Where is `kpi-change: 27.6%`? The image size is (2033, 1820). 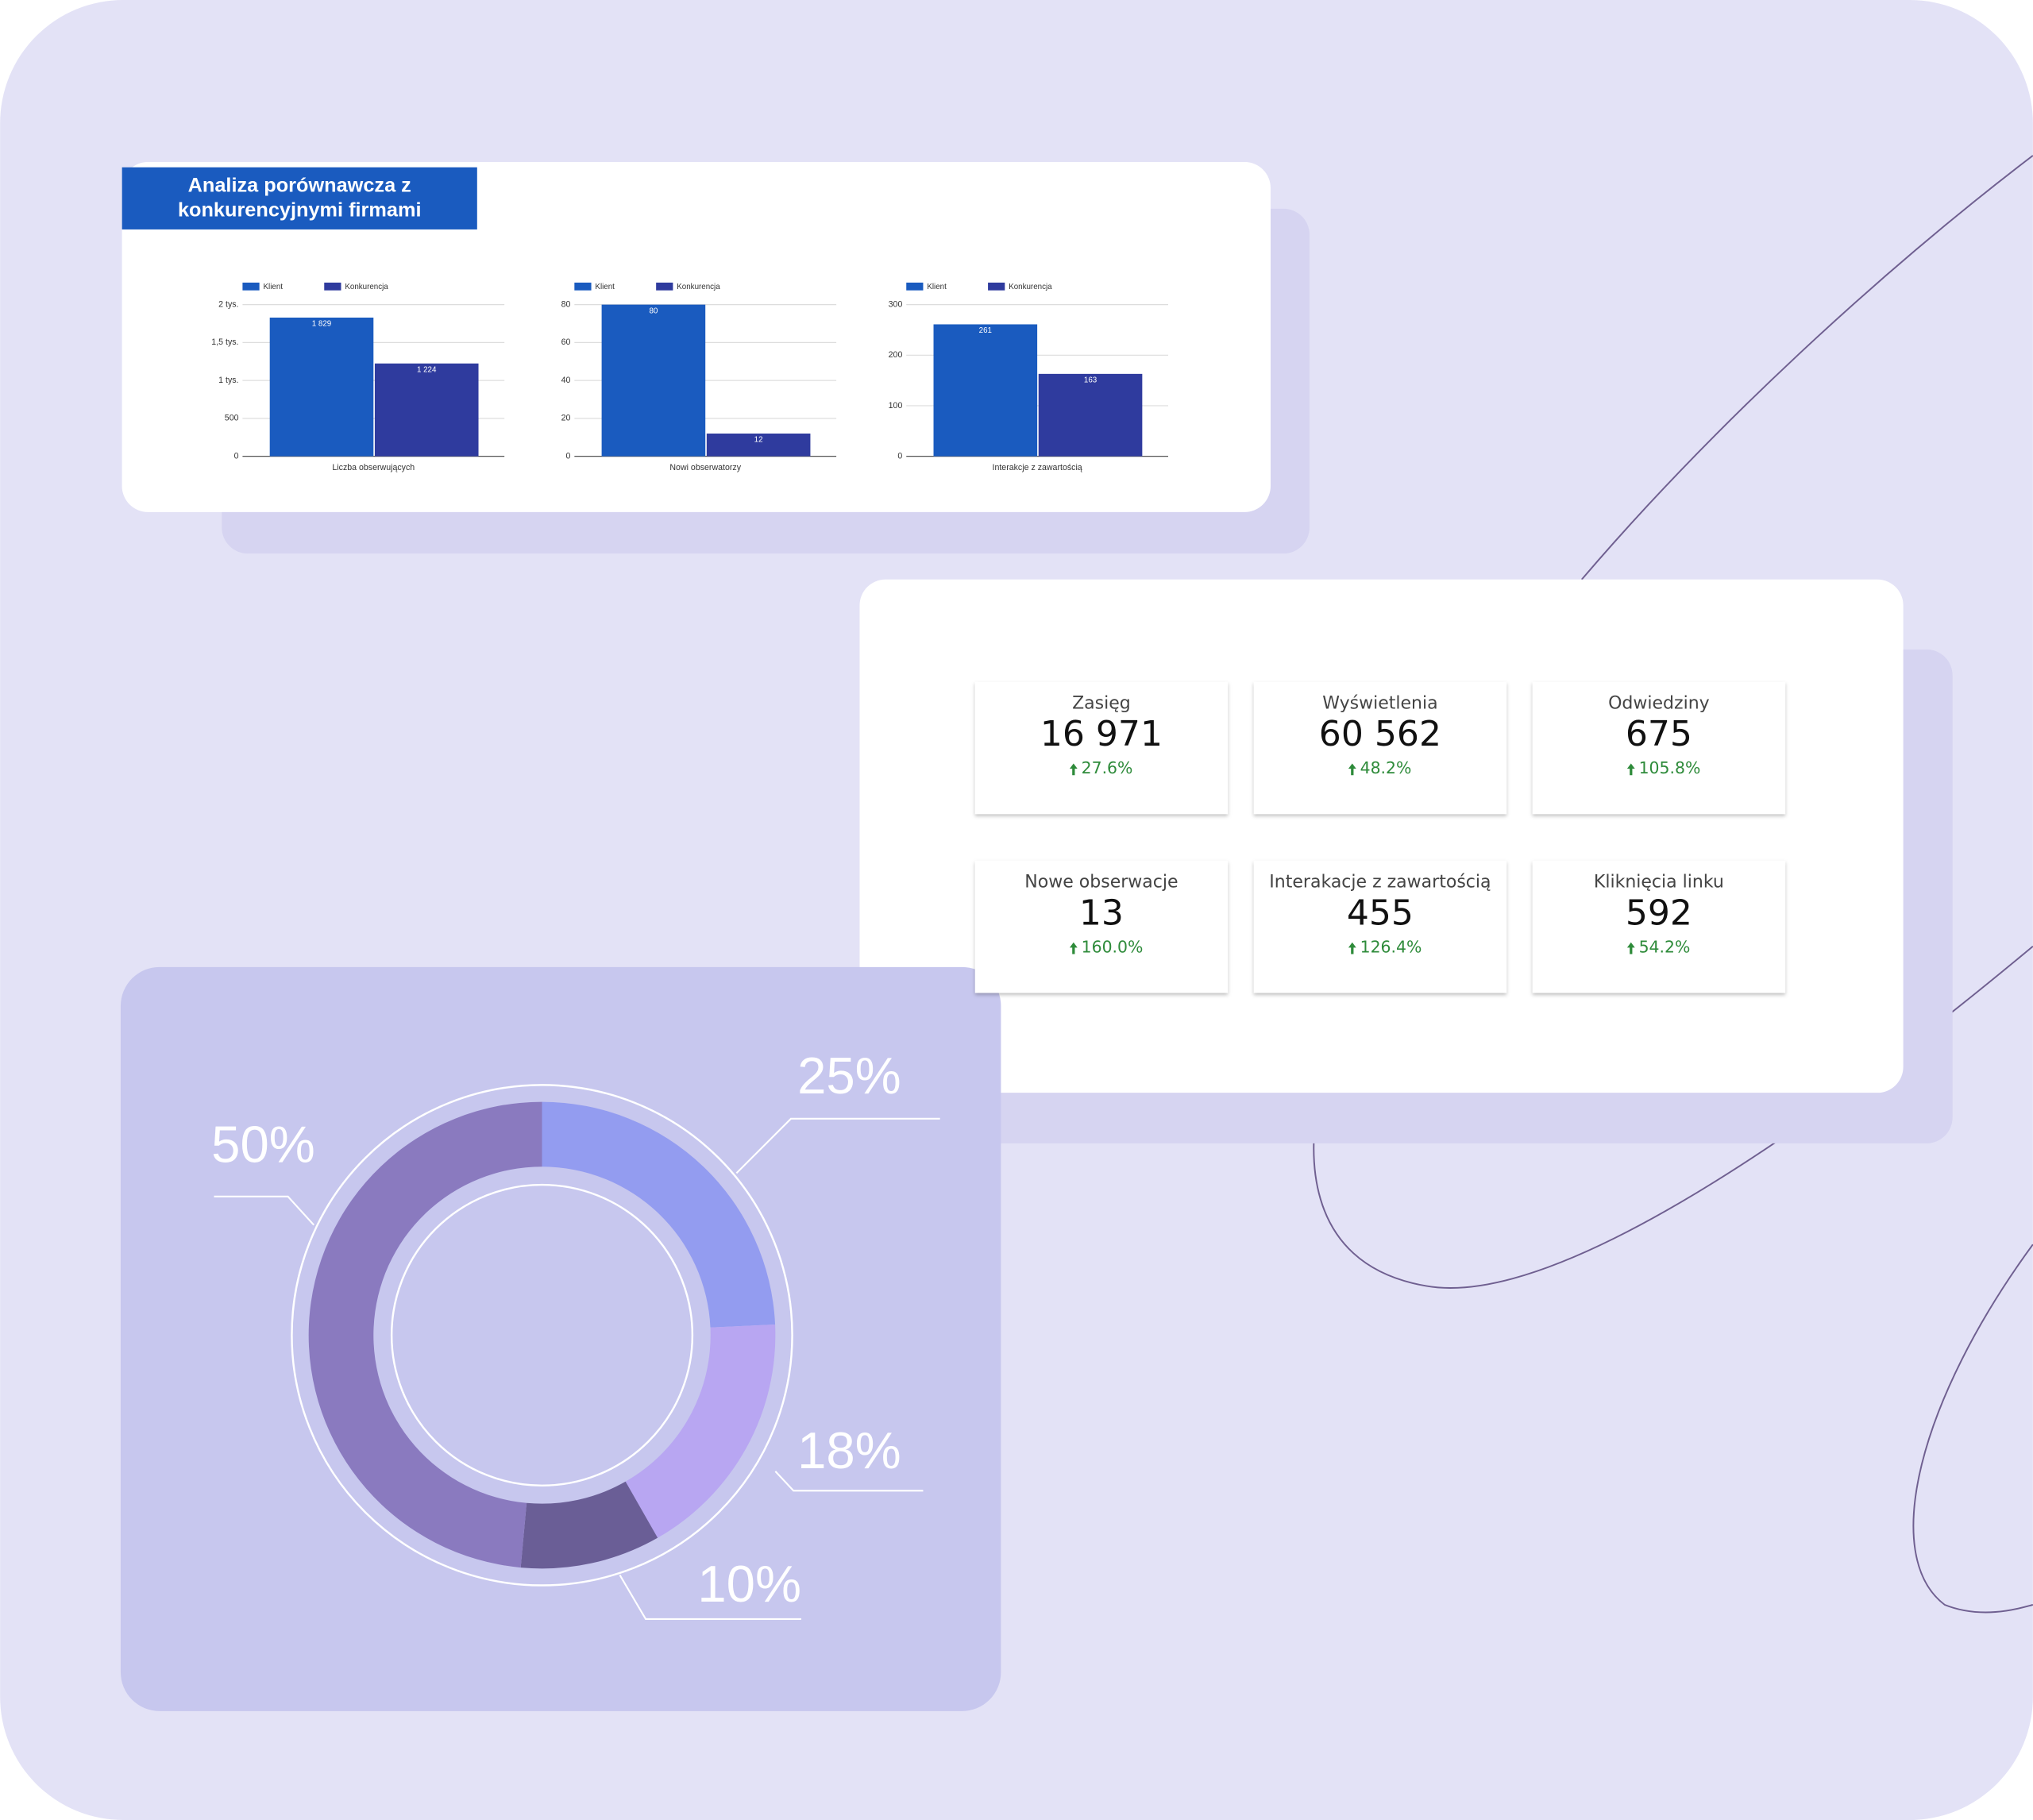 kpi-change: 27.6% is located at coordinates (1108, 767).